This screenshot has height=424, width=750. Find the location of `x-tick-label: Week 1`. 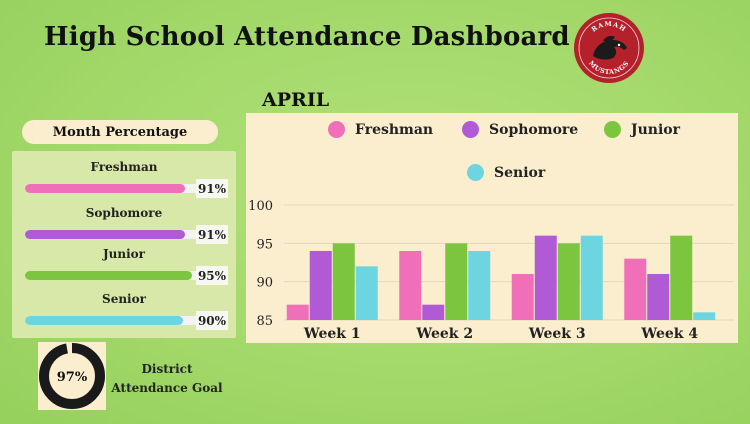

x-tick-label: Week 1 is located at coordinates (332, 334).